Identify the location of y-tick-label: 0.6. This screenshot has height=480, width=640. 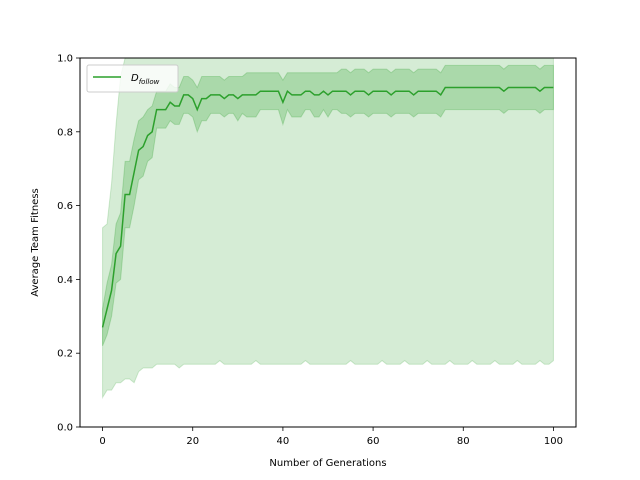
(65, 206).